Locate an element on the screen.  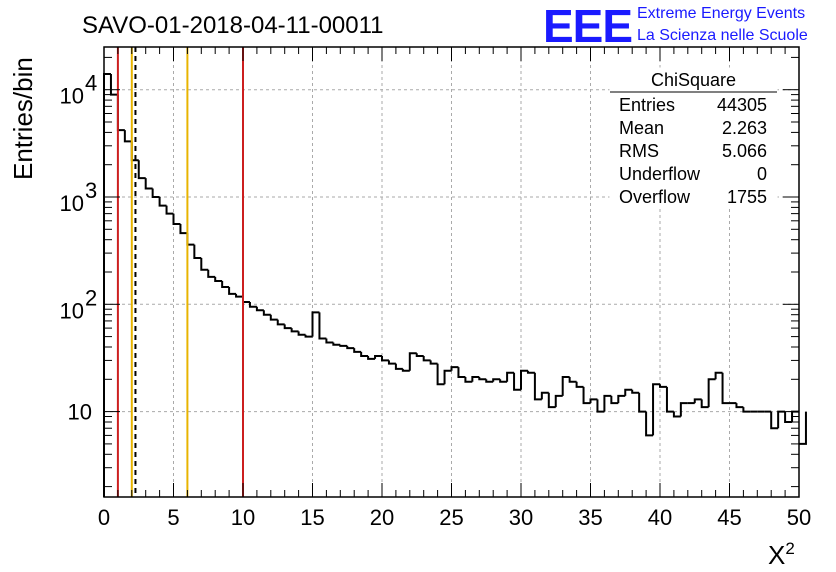
x-tick-label: 10 is located at coordinates (243, 517).